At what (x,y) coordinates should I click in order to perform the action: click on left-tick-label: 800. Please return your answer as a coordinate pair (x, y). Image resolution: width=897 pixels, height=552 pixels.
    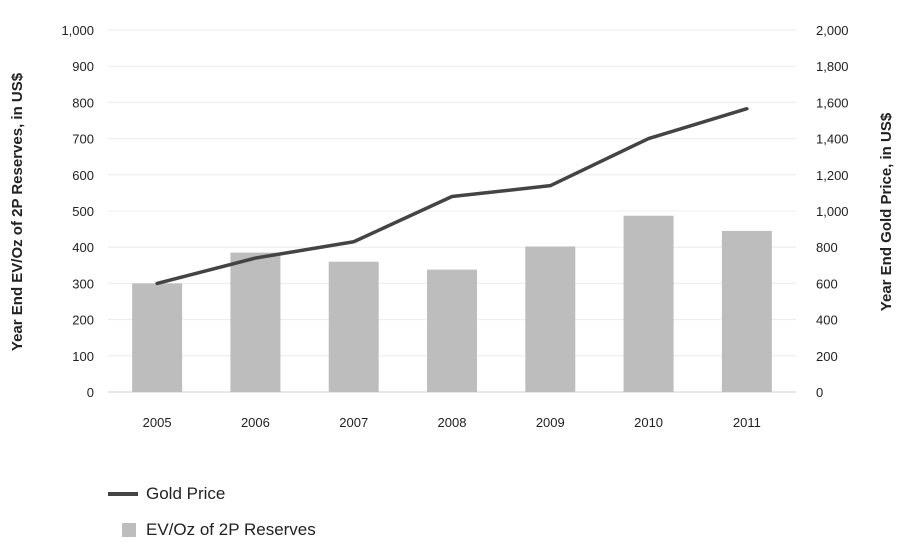
    Looking at the image, I should click on (83, 102).